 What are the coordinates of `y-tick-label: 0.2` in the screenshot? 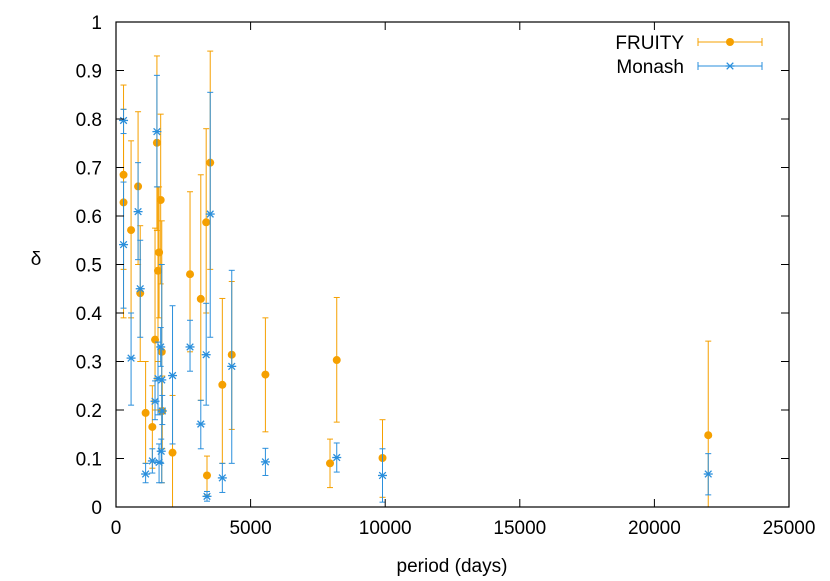 It's located at (89, 411).